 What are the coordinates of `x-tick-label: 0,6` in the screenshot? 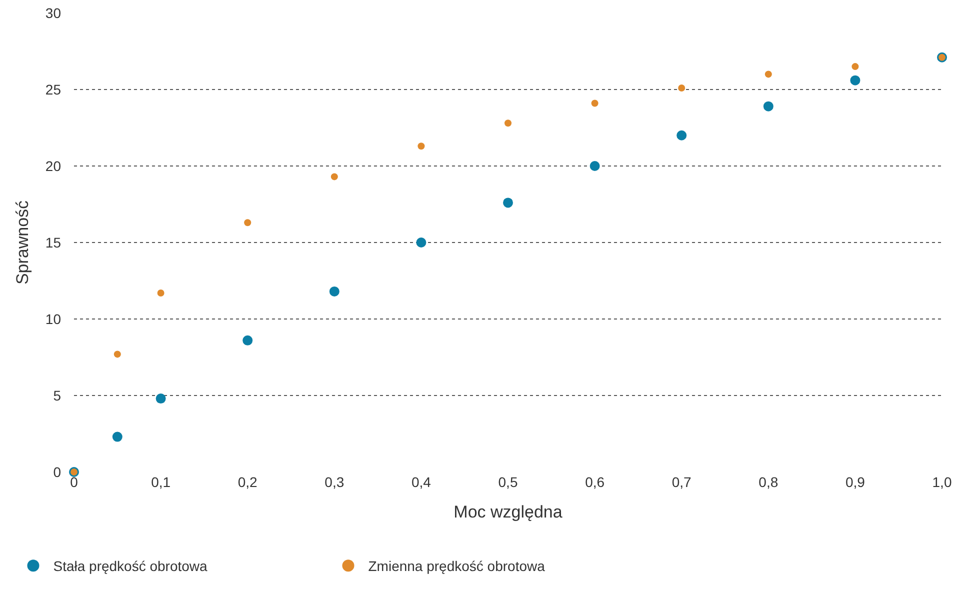 It's located at (595, 482).